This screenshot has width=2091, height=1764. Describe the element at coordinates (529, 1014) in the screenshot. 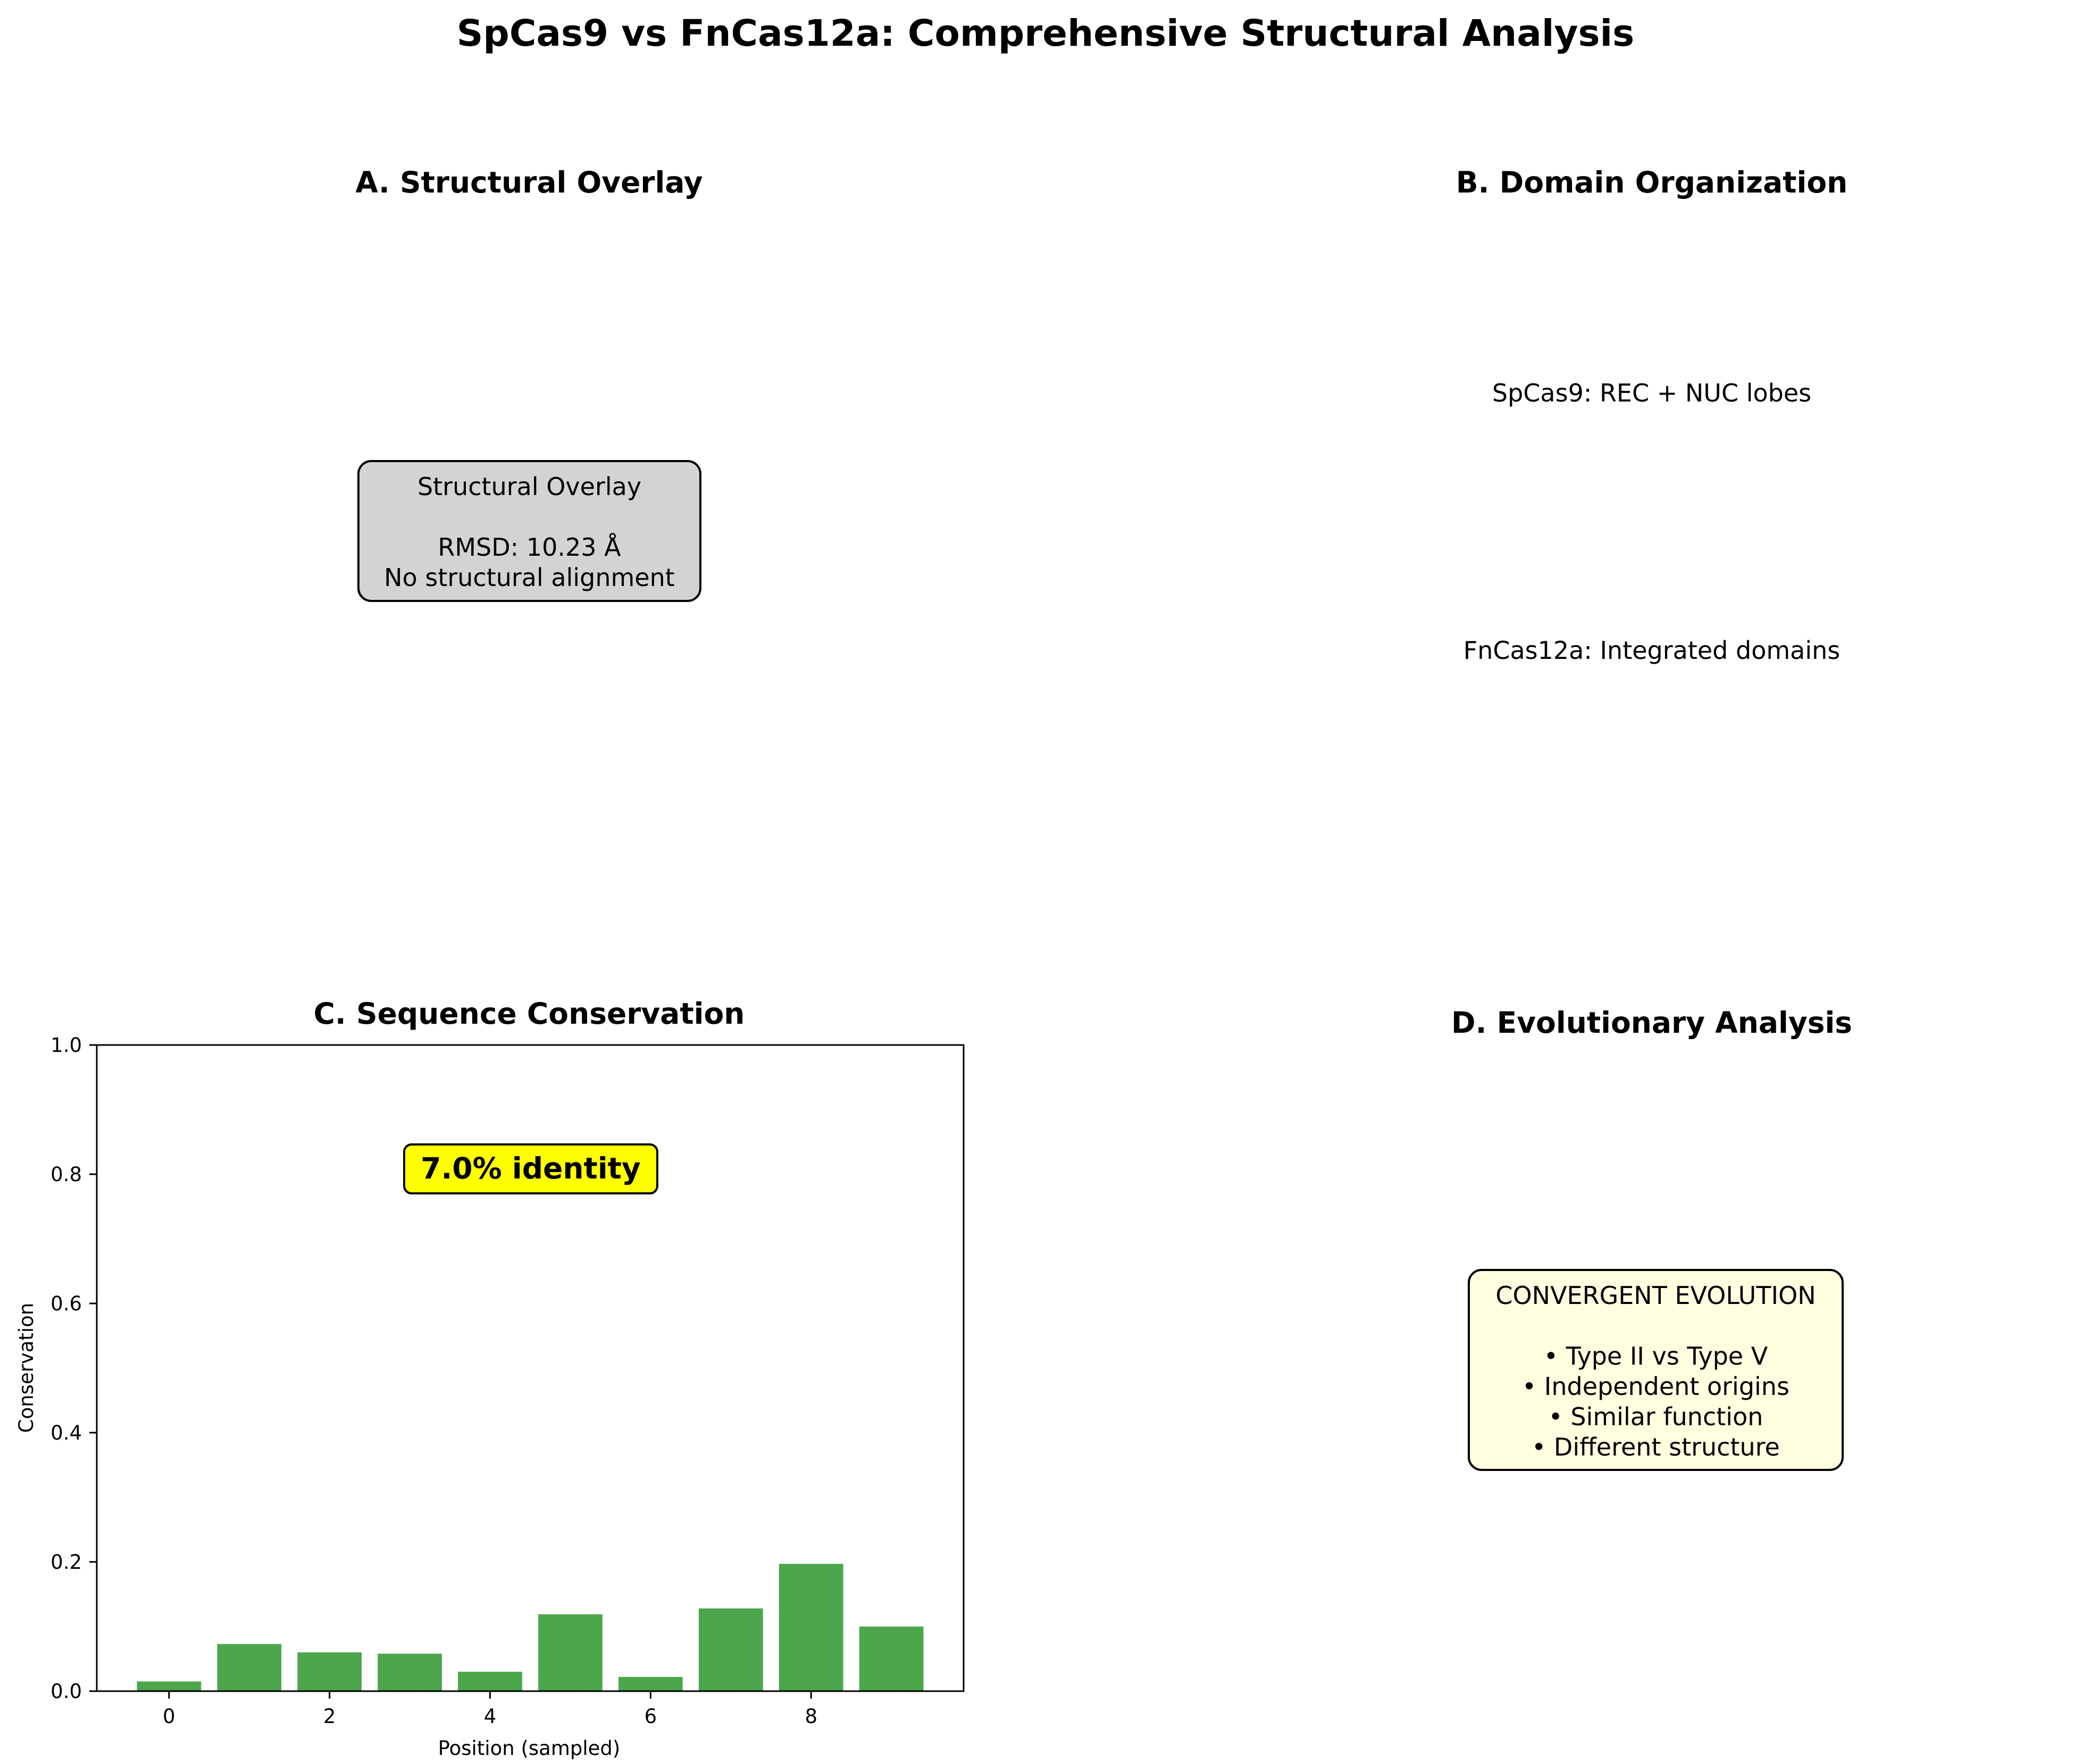

I see `chart-title: C. Sequence Conservation` at that location.